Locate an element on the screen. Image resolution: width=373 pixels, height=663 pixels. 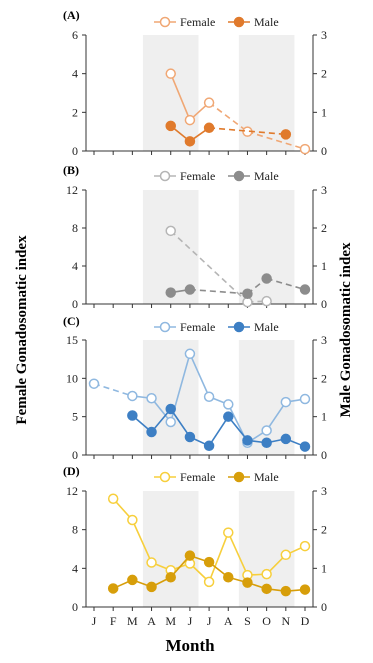
x-axis-title: Month is located at coordinates (190, 645).